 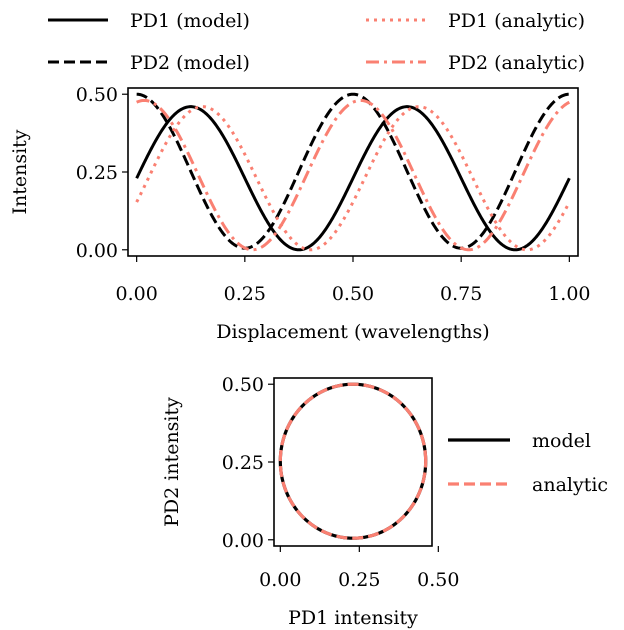 What do you see at coordinates (20, 171) in the screenshot?
I see `top-y-axis-label: Intensity` at bounding box center [20, 171].